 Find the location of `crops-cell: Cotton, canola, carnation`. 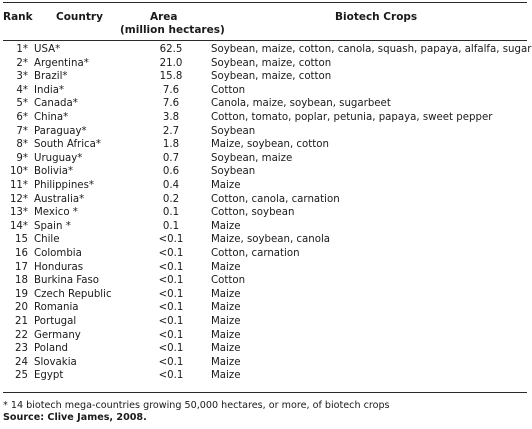

crops-cell: Cotton, canola, carnation is located at coordinates (275, 199).